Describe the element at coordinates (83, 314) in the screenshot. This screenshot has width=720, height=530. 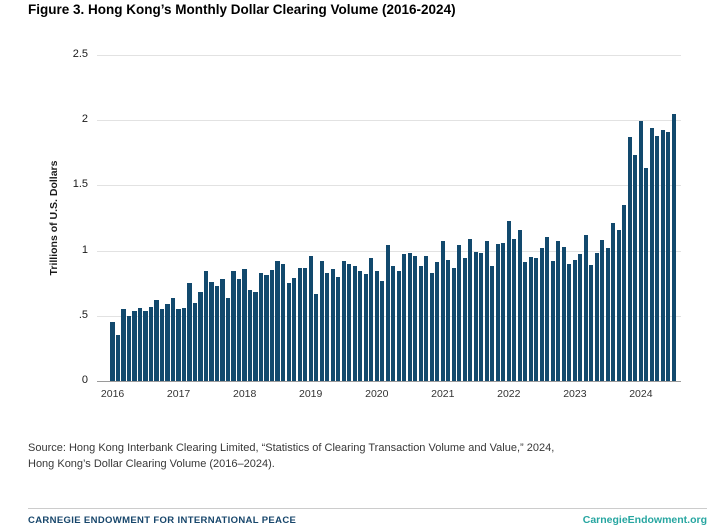
I see `y-tick-label-.5: .5` at that location.